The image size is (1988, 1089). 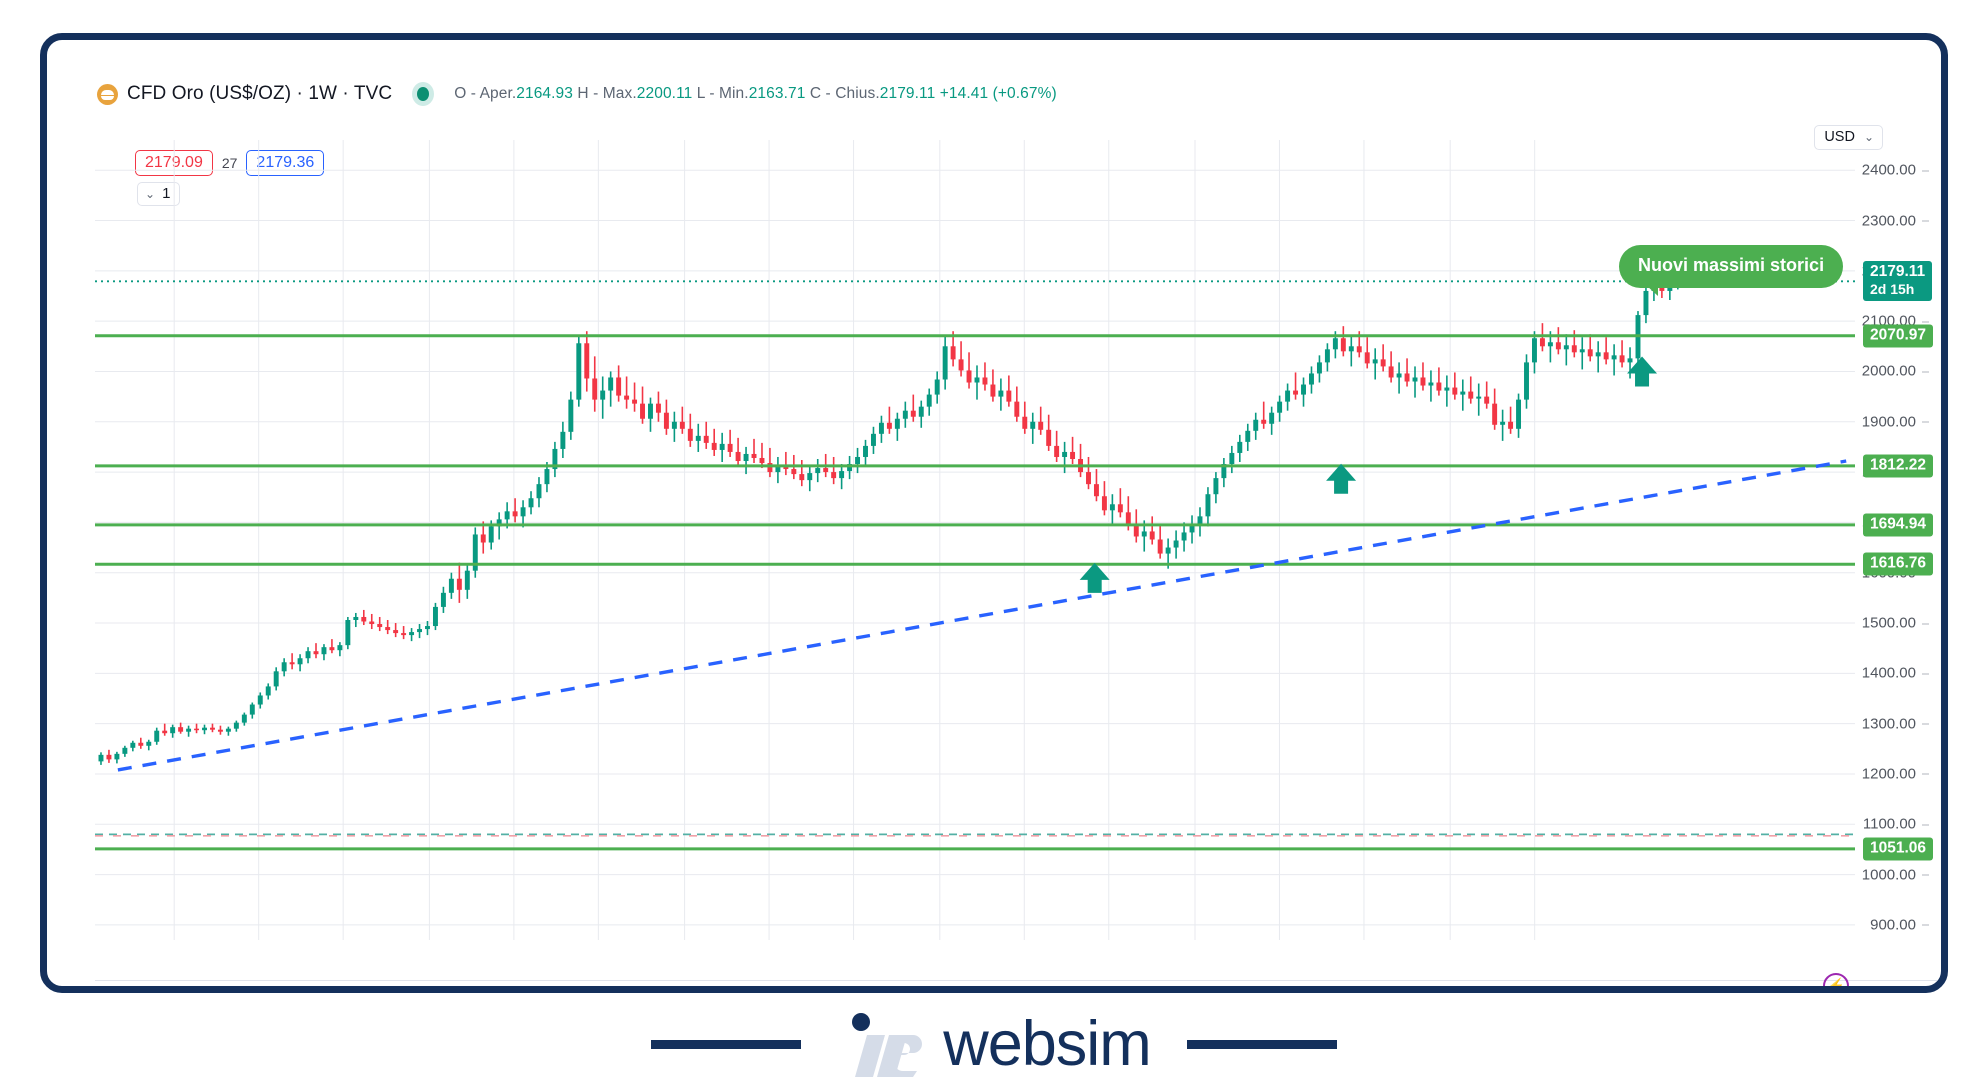 What do you see at coordinates (159, 194) in the screenshot?
I see `collapsed-studies-toggle: ⌄ 1` at bounding box center [159, 194].